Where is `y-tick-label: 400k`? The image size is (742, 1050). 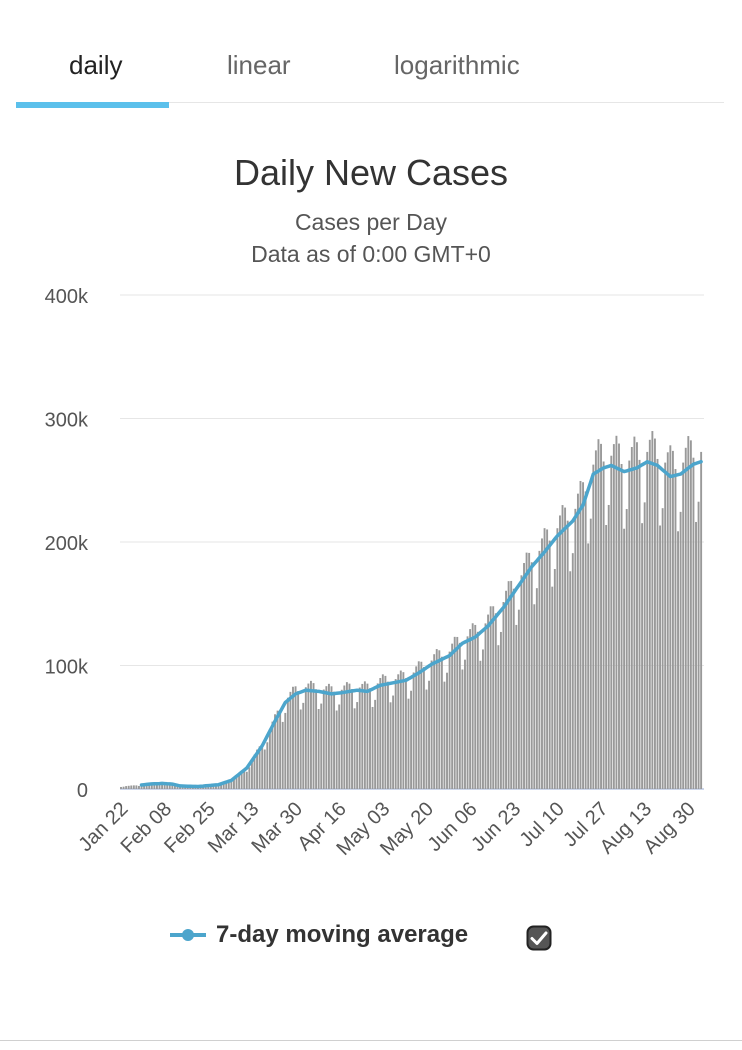
y-tick-label: 400k is located at coordinates (67, 297).